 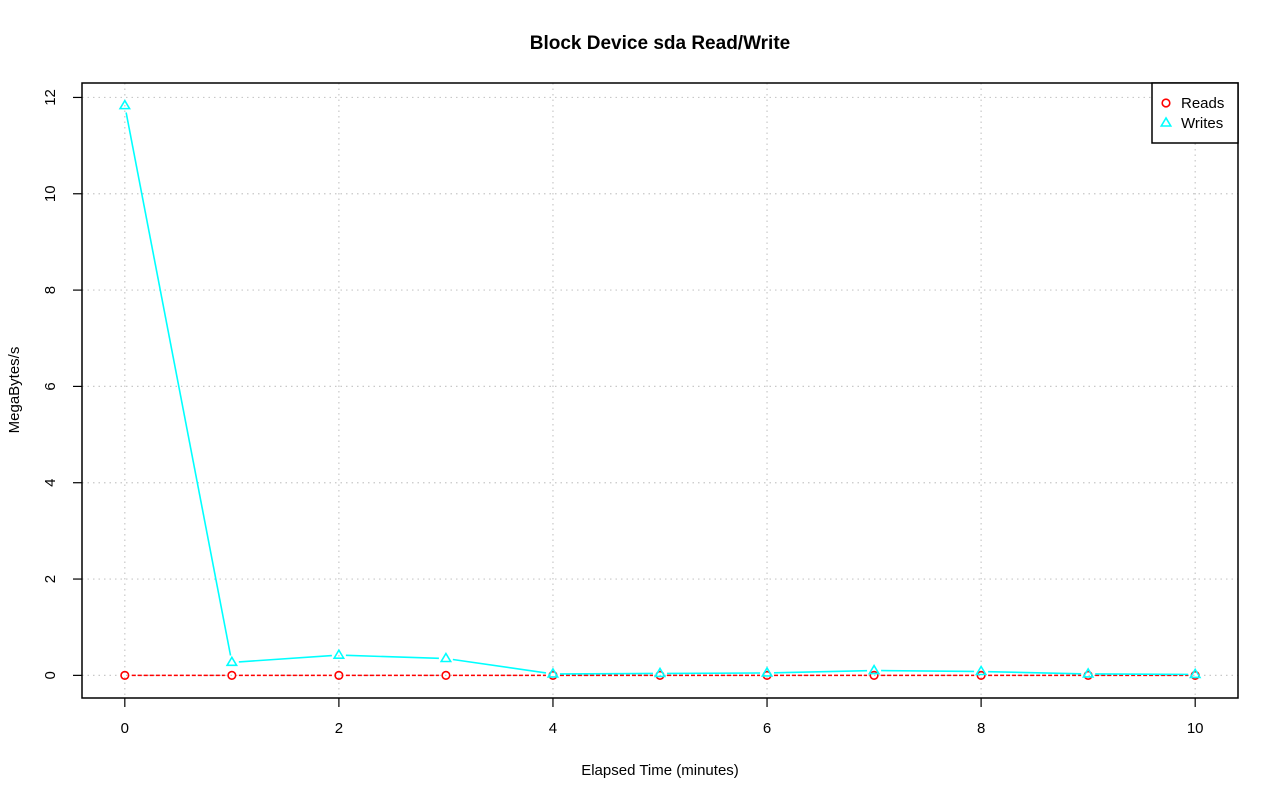 What do you see at coordinates (660, 43) in the screenshot?
I see `chart-title: Block Device sda Read/Write` at bounding box center [660, 43].